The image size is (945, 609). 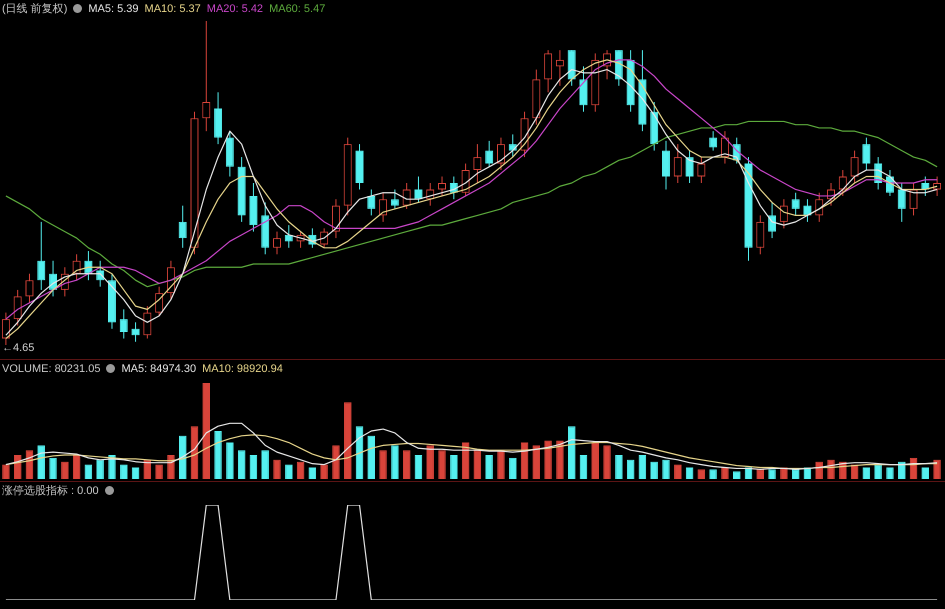 I want to click on annotation: ←4.65, so click(x=18, y=348).